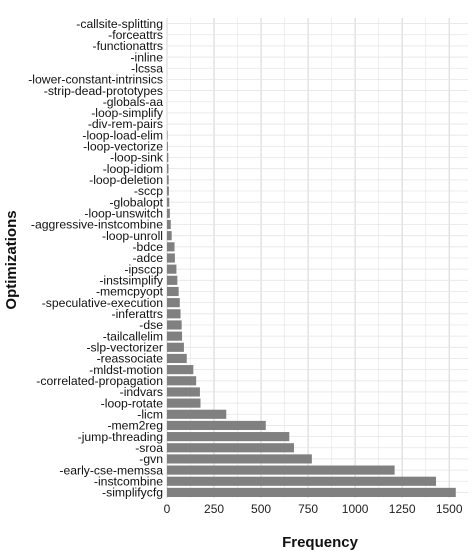 Image resolution: width=474 pixels, height=551 pixels. I want to click on bar-instcombine, so click(302, 481).